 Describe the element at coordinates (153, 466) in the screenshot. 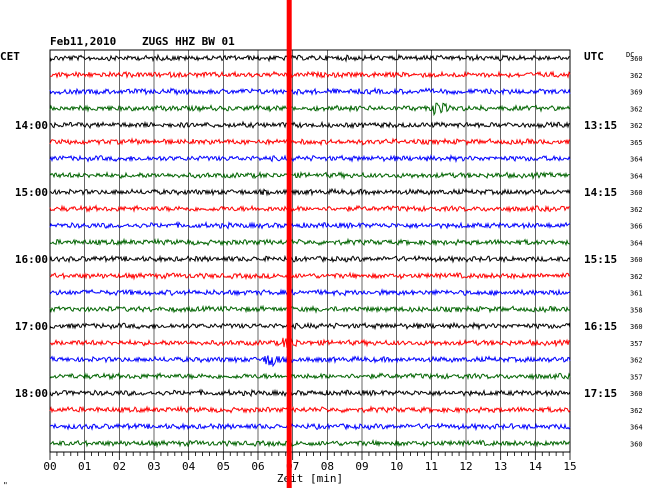

I see `x-tick-label: 03` at that location.